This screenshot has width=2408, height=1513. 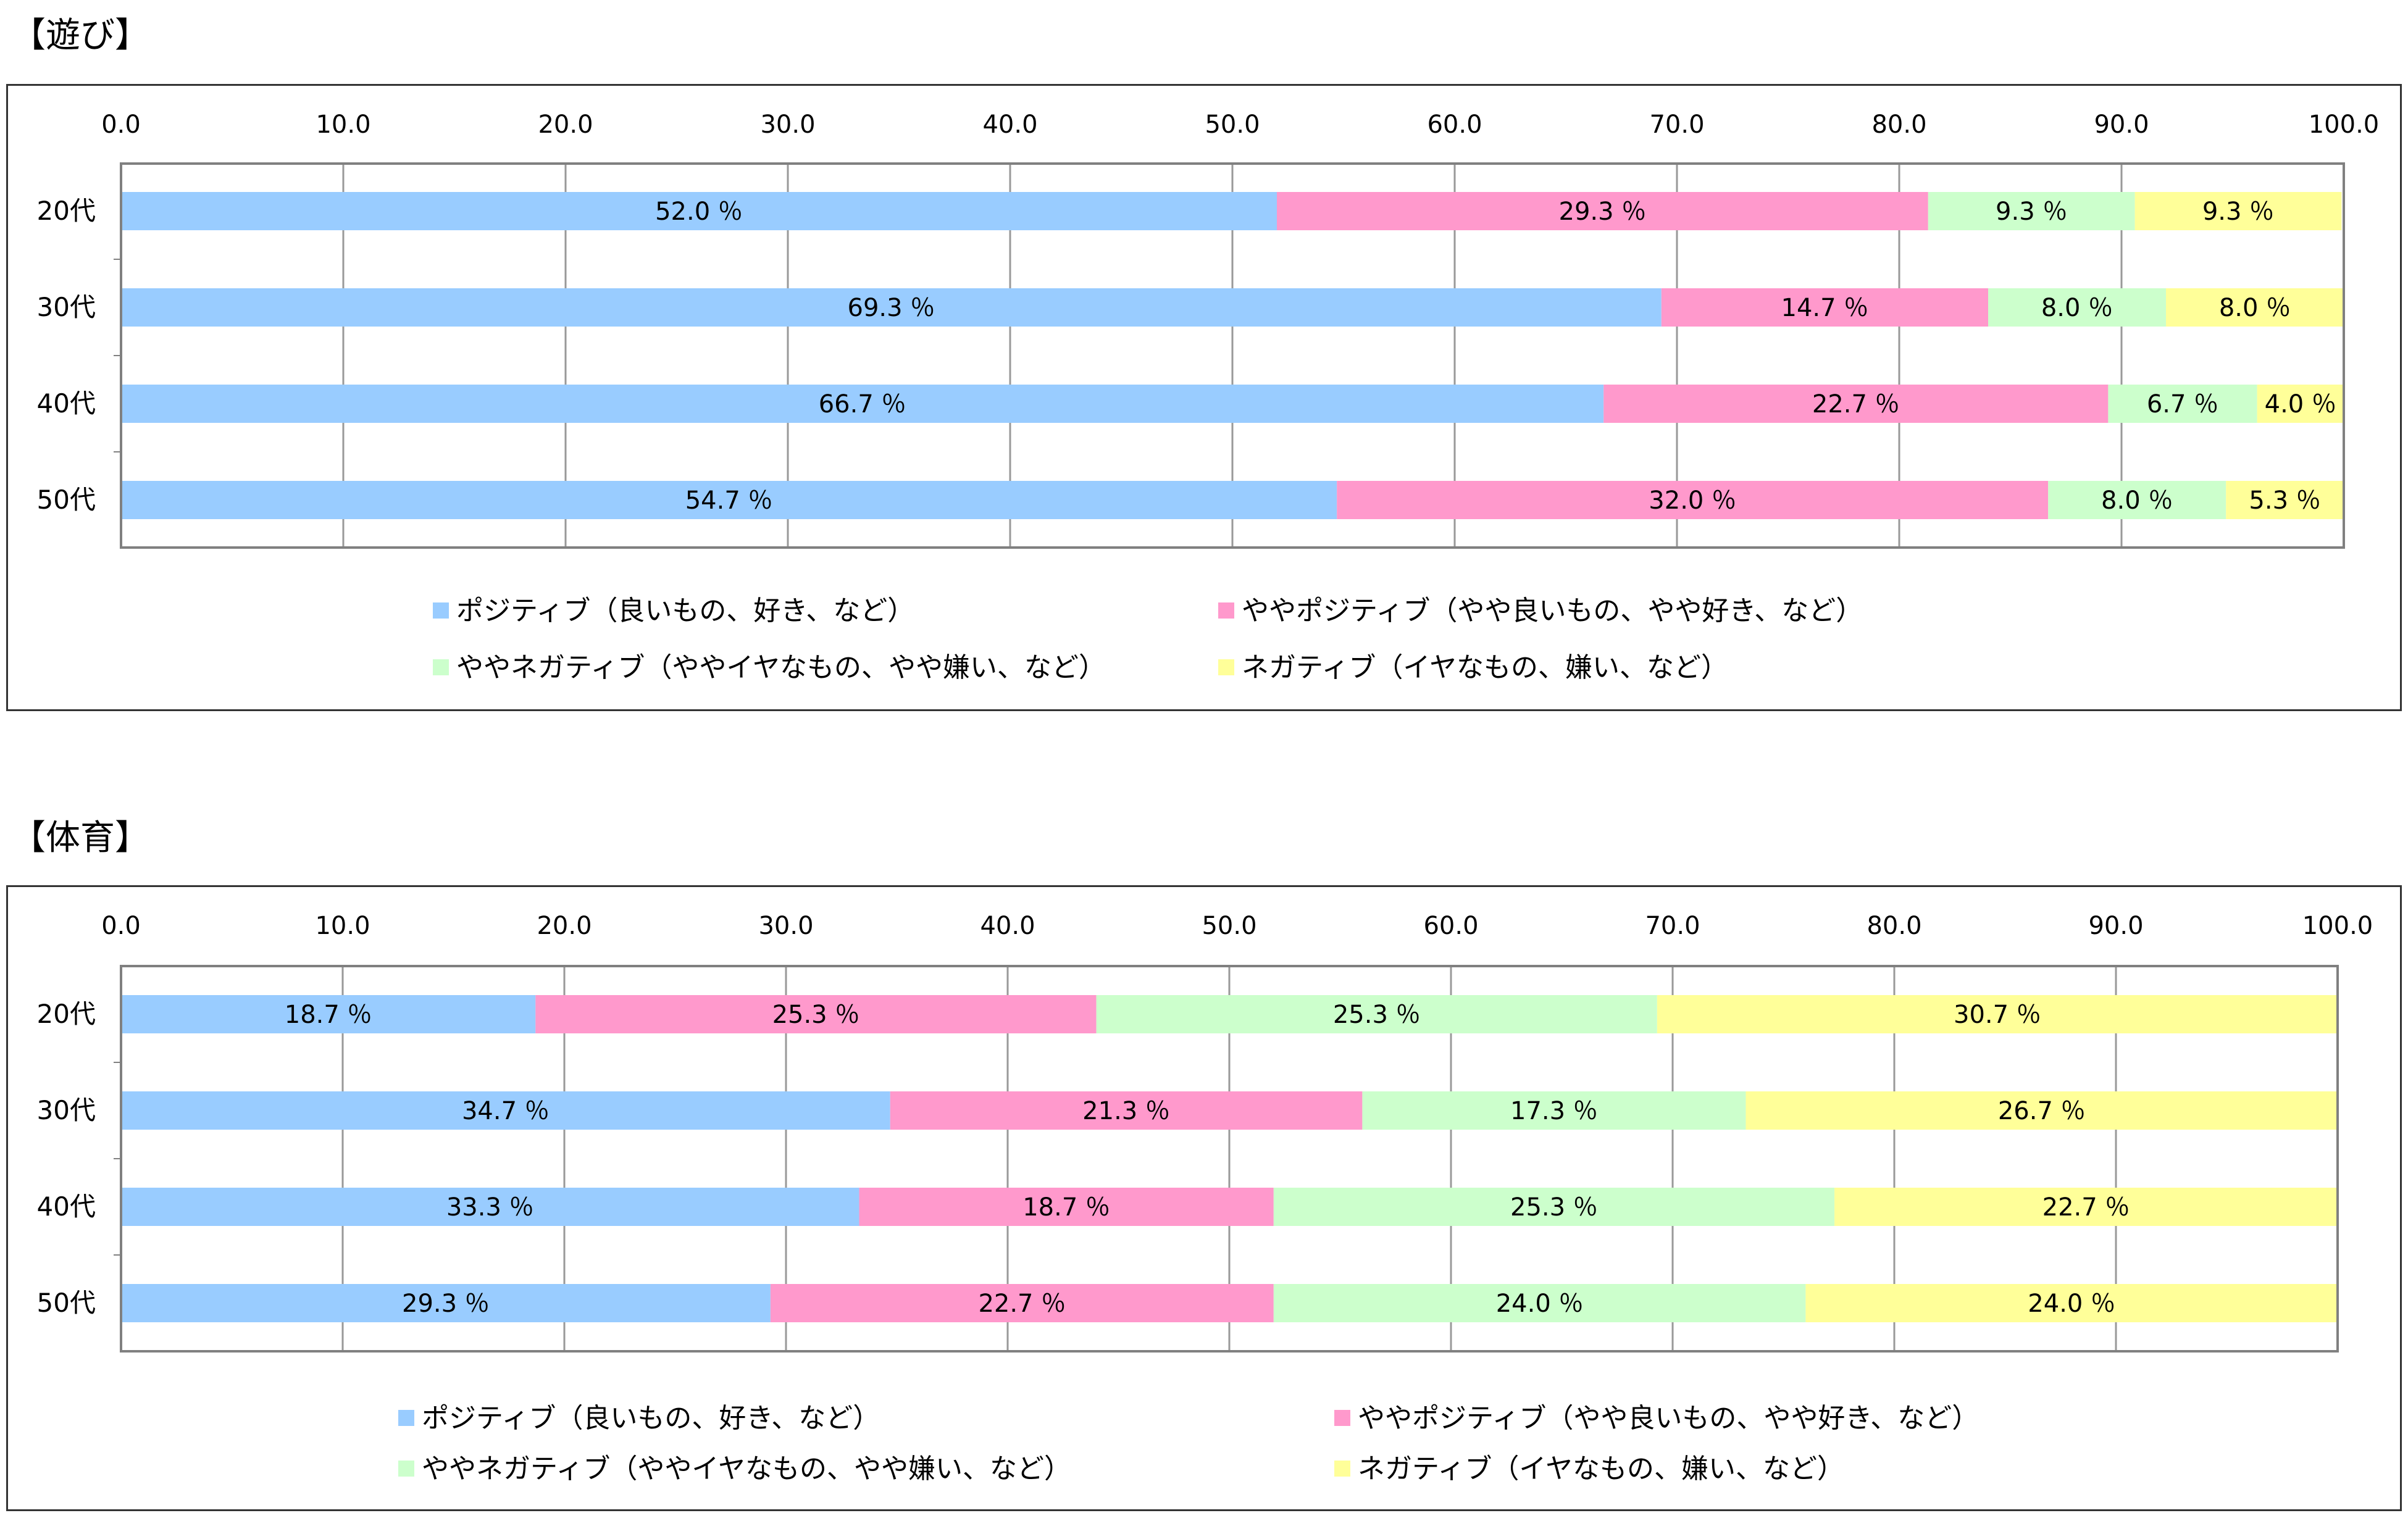 I want to click on data-label: 33.3 ％, so click(x=490, y=1207).